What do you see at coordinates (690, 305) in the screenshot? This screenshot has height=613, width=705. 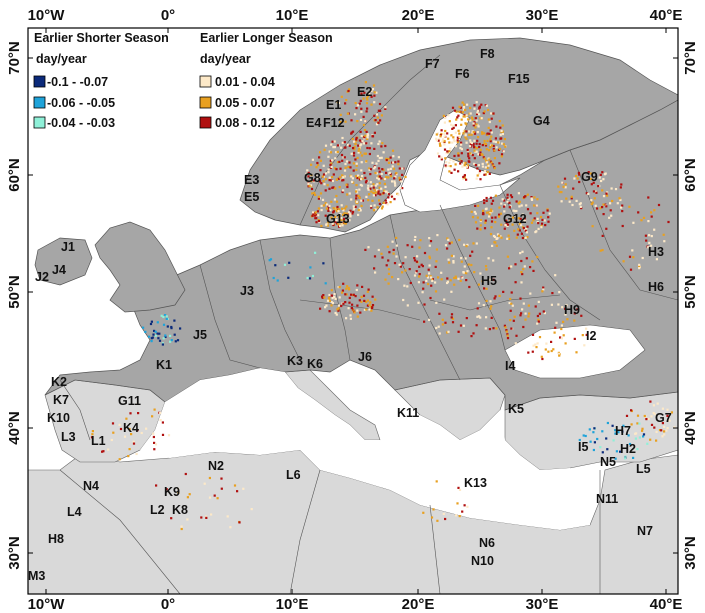 I see `right-axis-labels: 70°N 60°N 50°N 40°N 30°N` at bounding box center [690, 305].